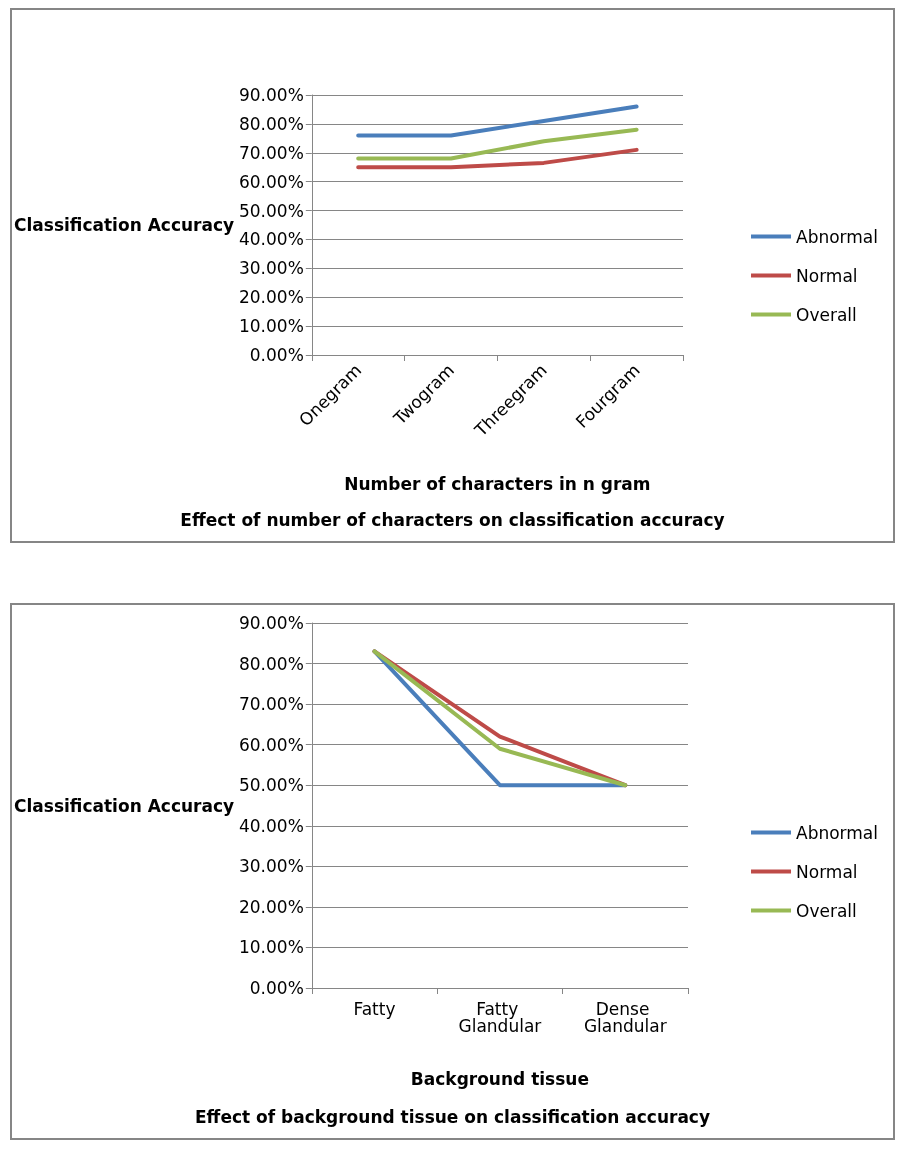  What do you see at coordinates (497, 483) in the screenshot?
I see `x-axis-title: Number of characters in n gram` at bounding box center [497, 483].